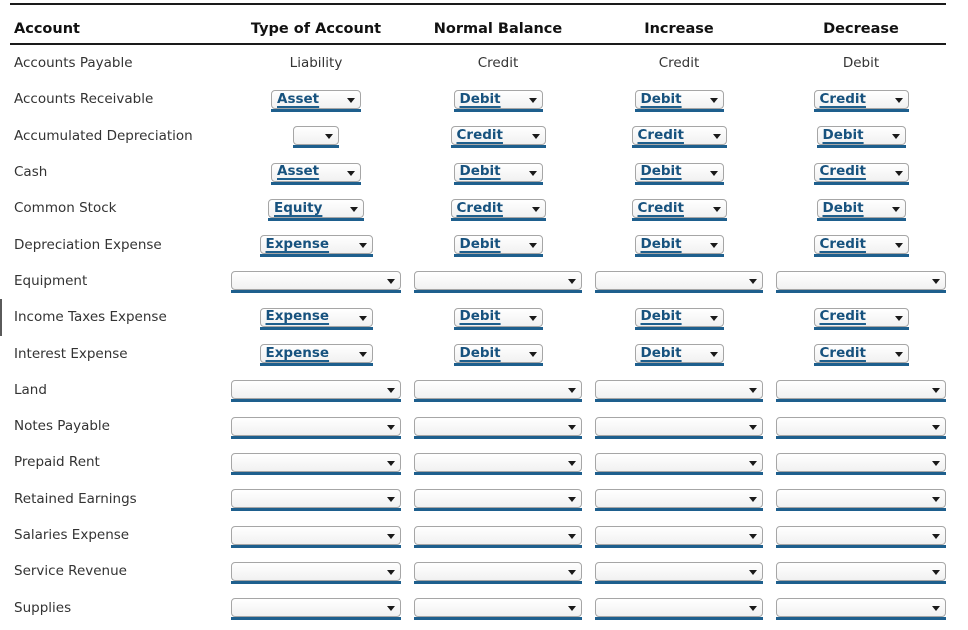  I want to click on account-label: Service Revenue, so click(70, 571).